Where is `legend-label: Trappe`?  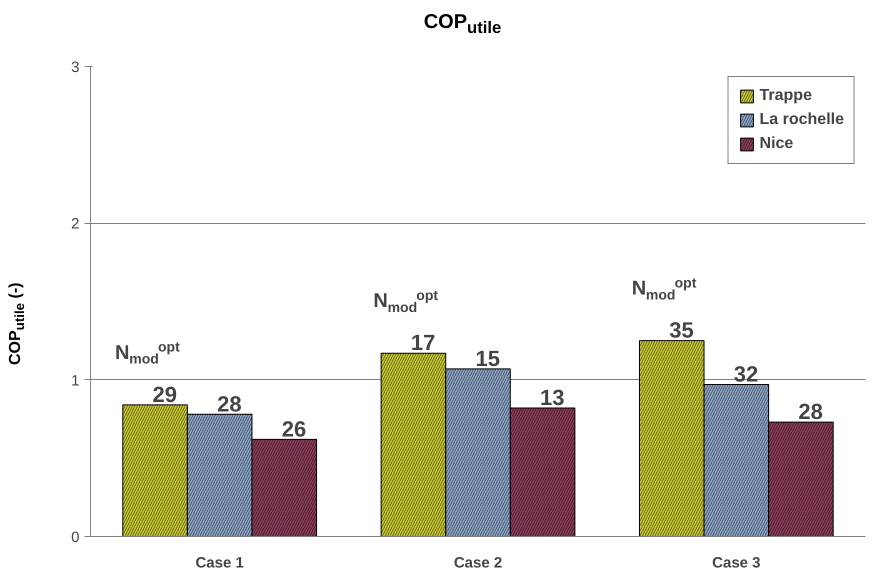 legend-label: Trappe is located at coordinates (786, 96).